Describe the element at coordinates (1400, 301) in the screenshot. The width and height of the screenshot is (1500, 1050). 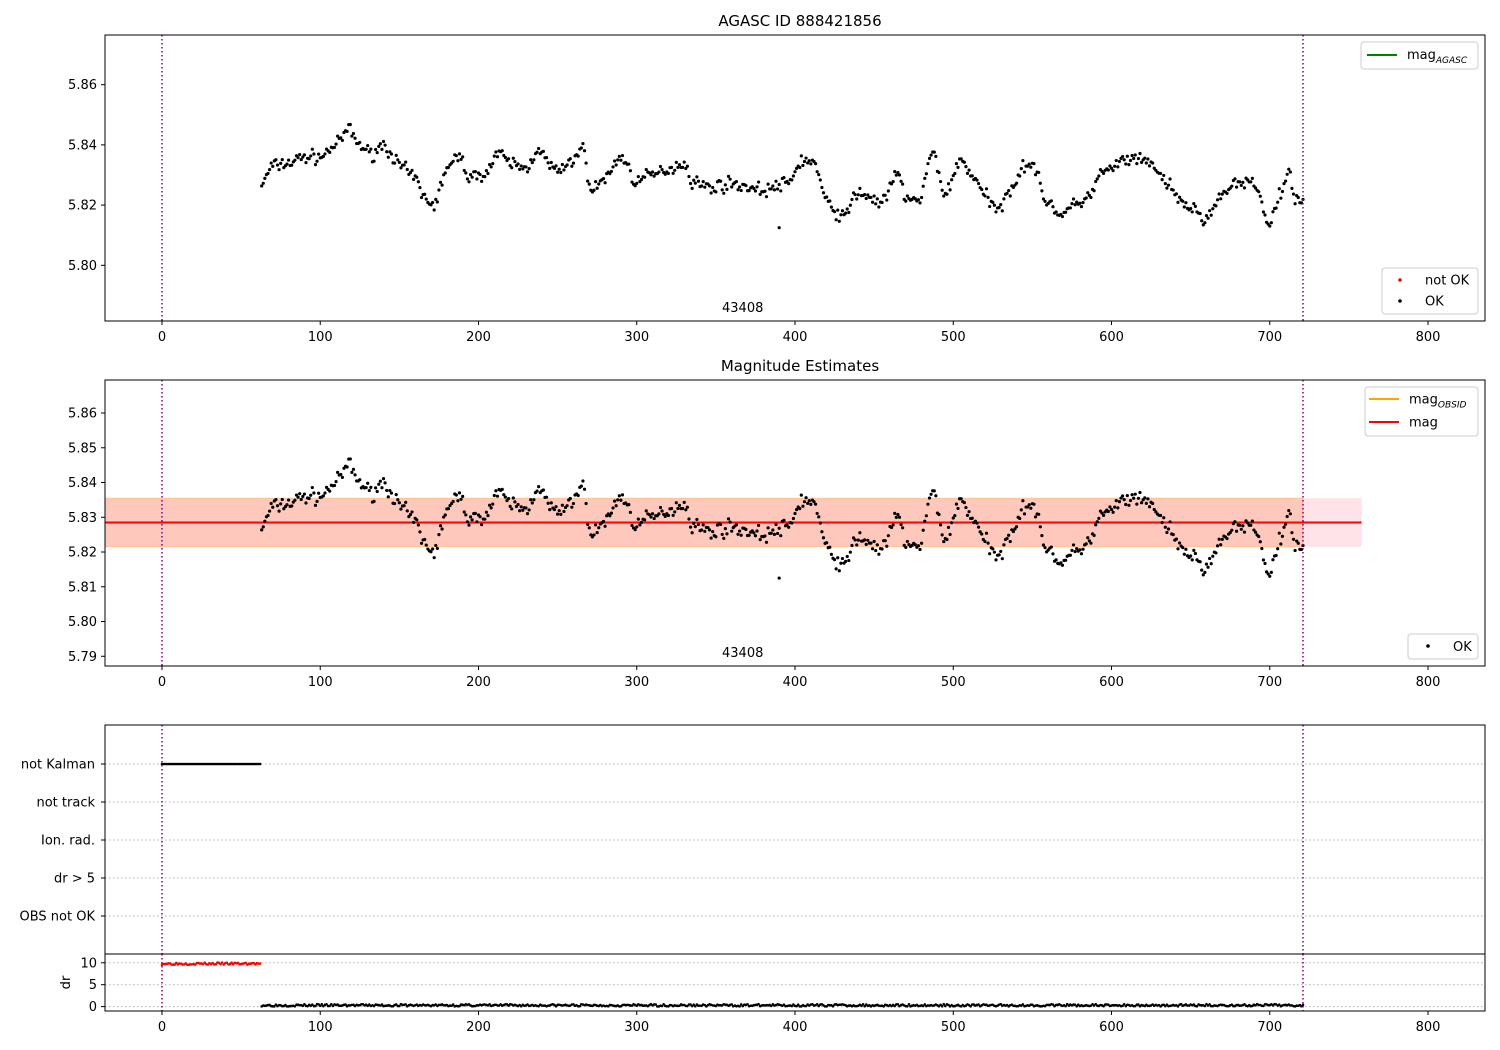
I see `legend-marker` at that location.